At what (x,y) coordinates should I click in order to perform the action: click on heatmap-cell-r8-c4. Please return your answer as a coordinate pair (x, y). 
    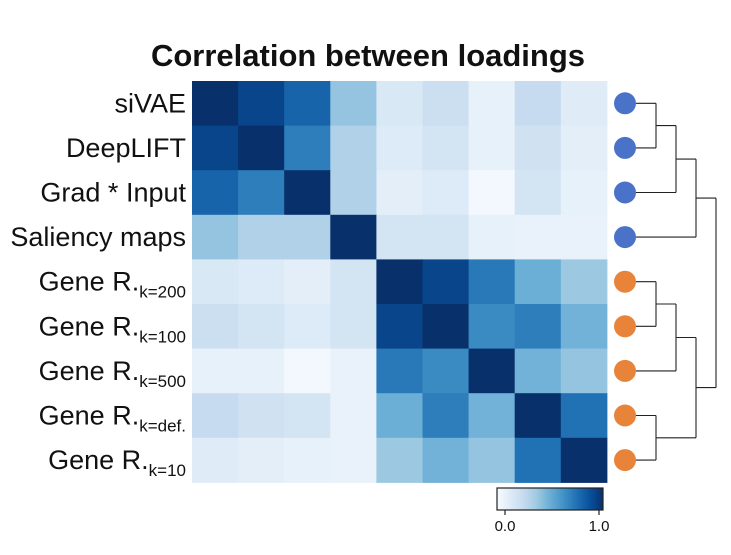
    Looking at the image, I should click on (399, 460).